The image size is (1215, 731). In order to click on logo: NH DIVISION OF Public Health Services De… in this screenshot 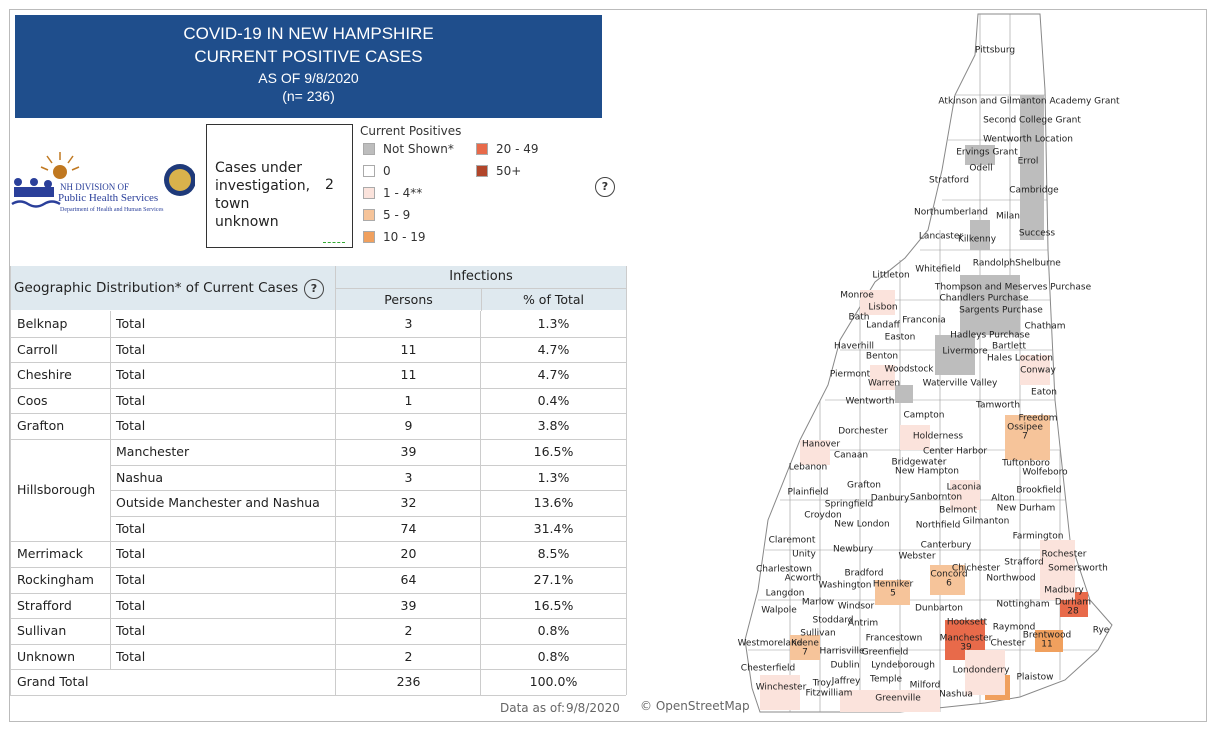, I will do `click(103, 182)`.